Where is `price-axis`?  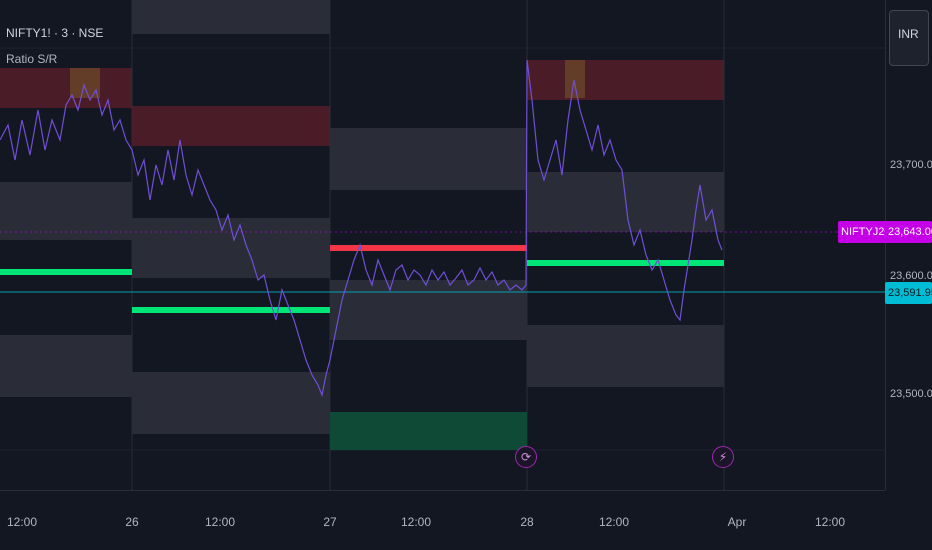 price-axis is located at coordinates (908, 245).